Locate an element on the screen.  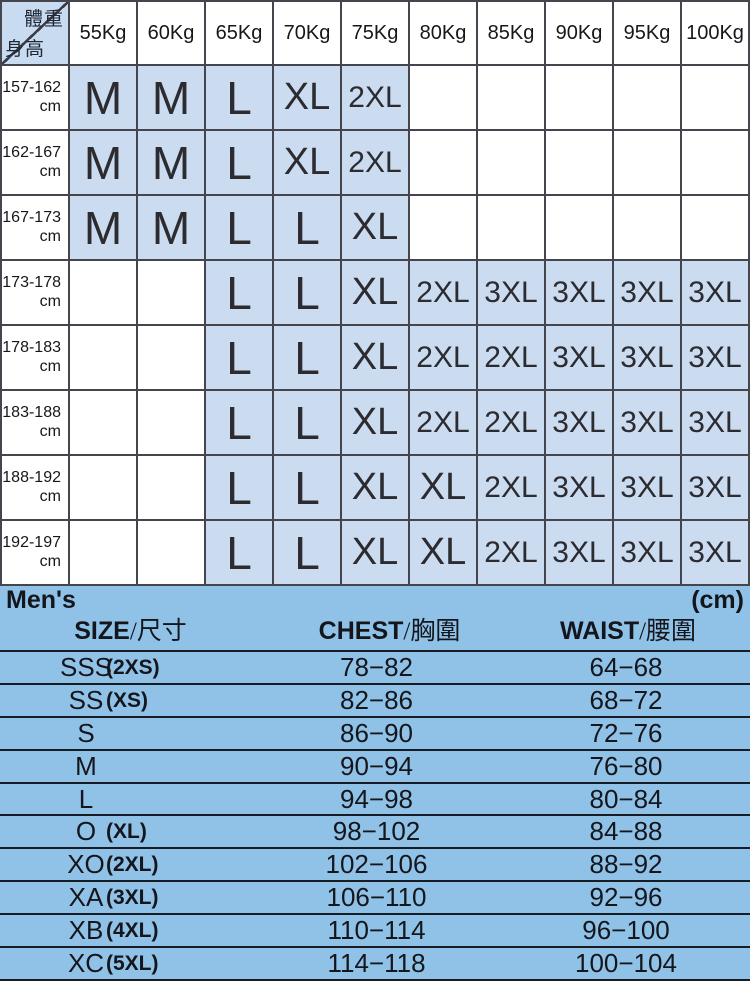
size-label: L is located at coordinates (86, 798).